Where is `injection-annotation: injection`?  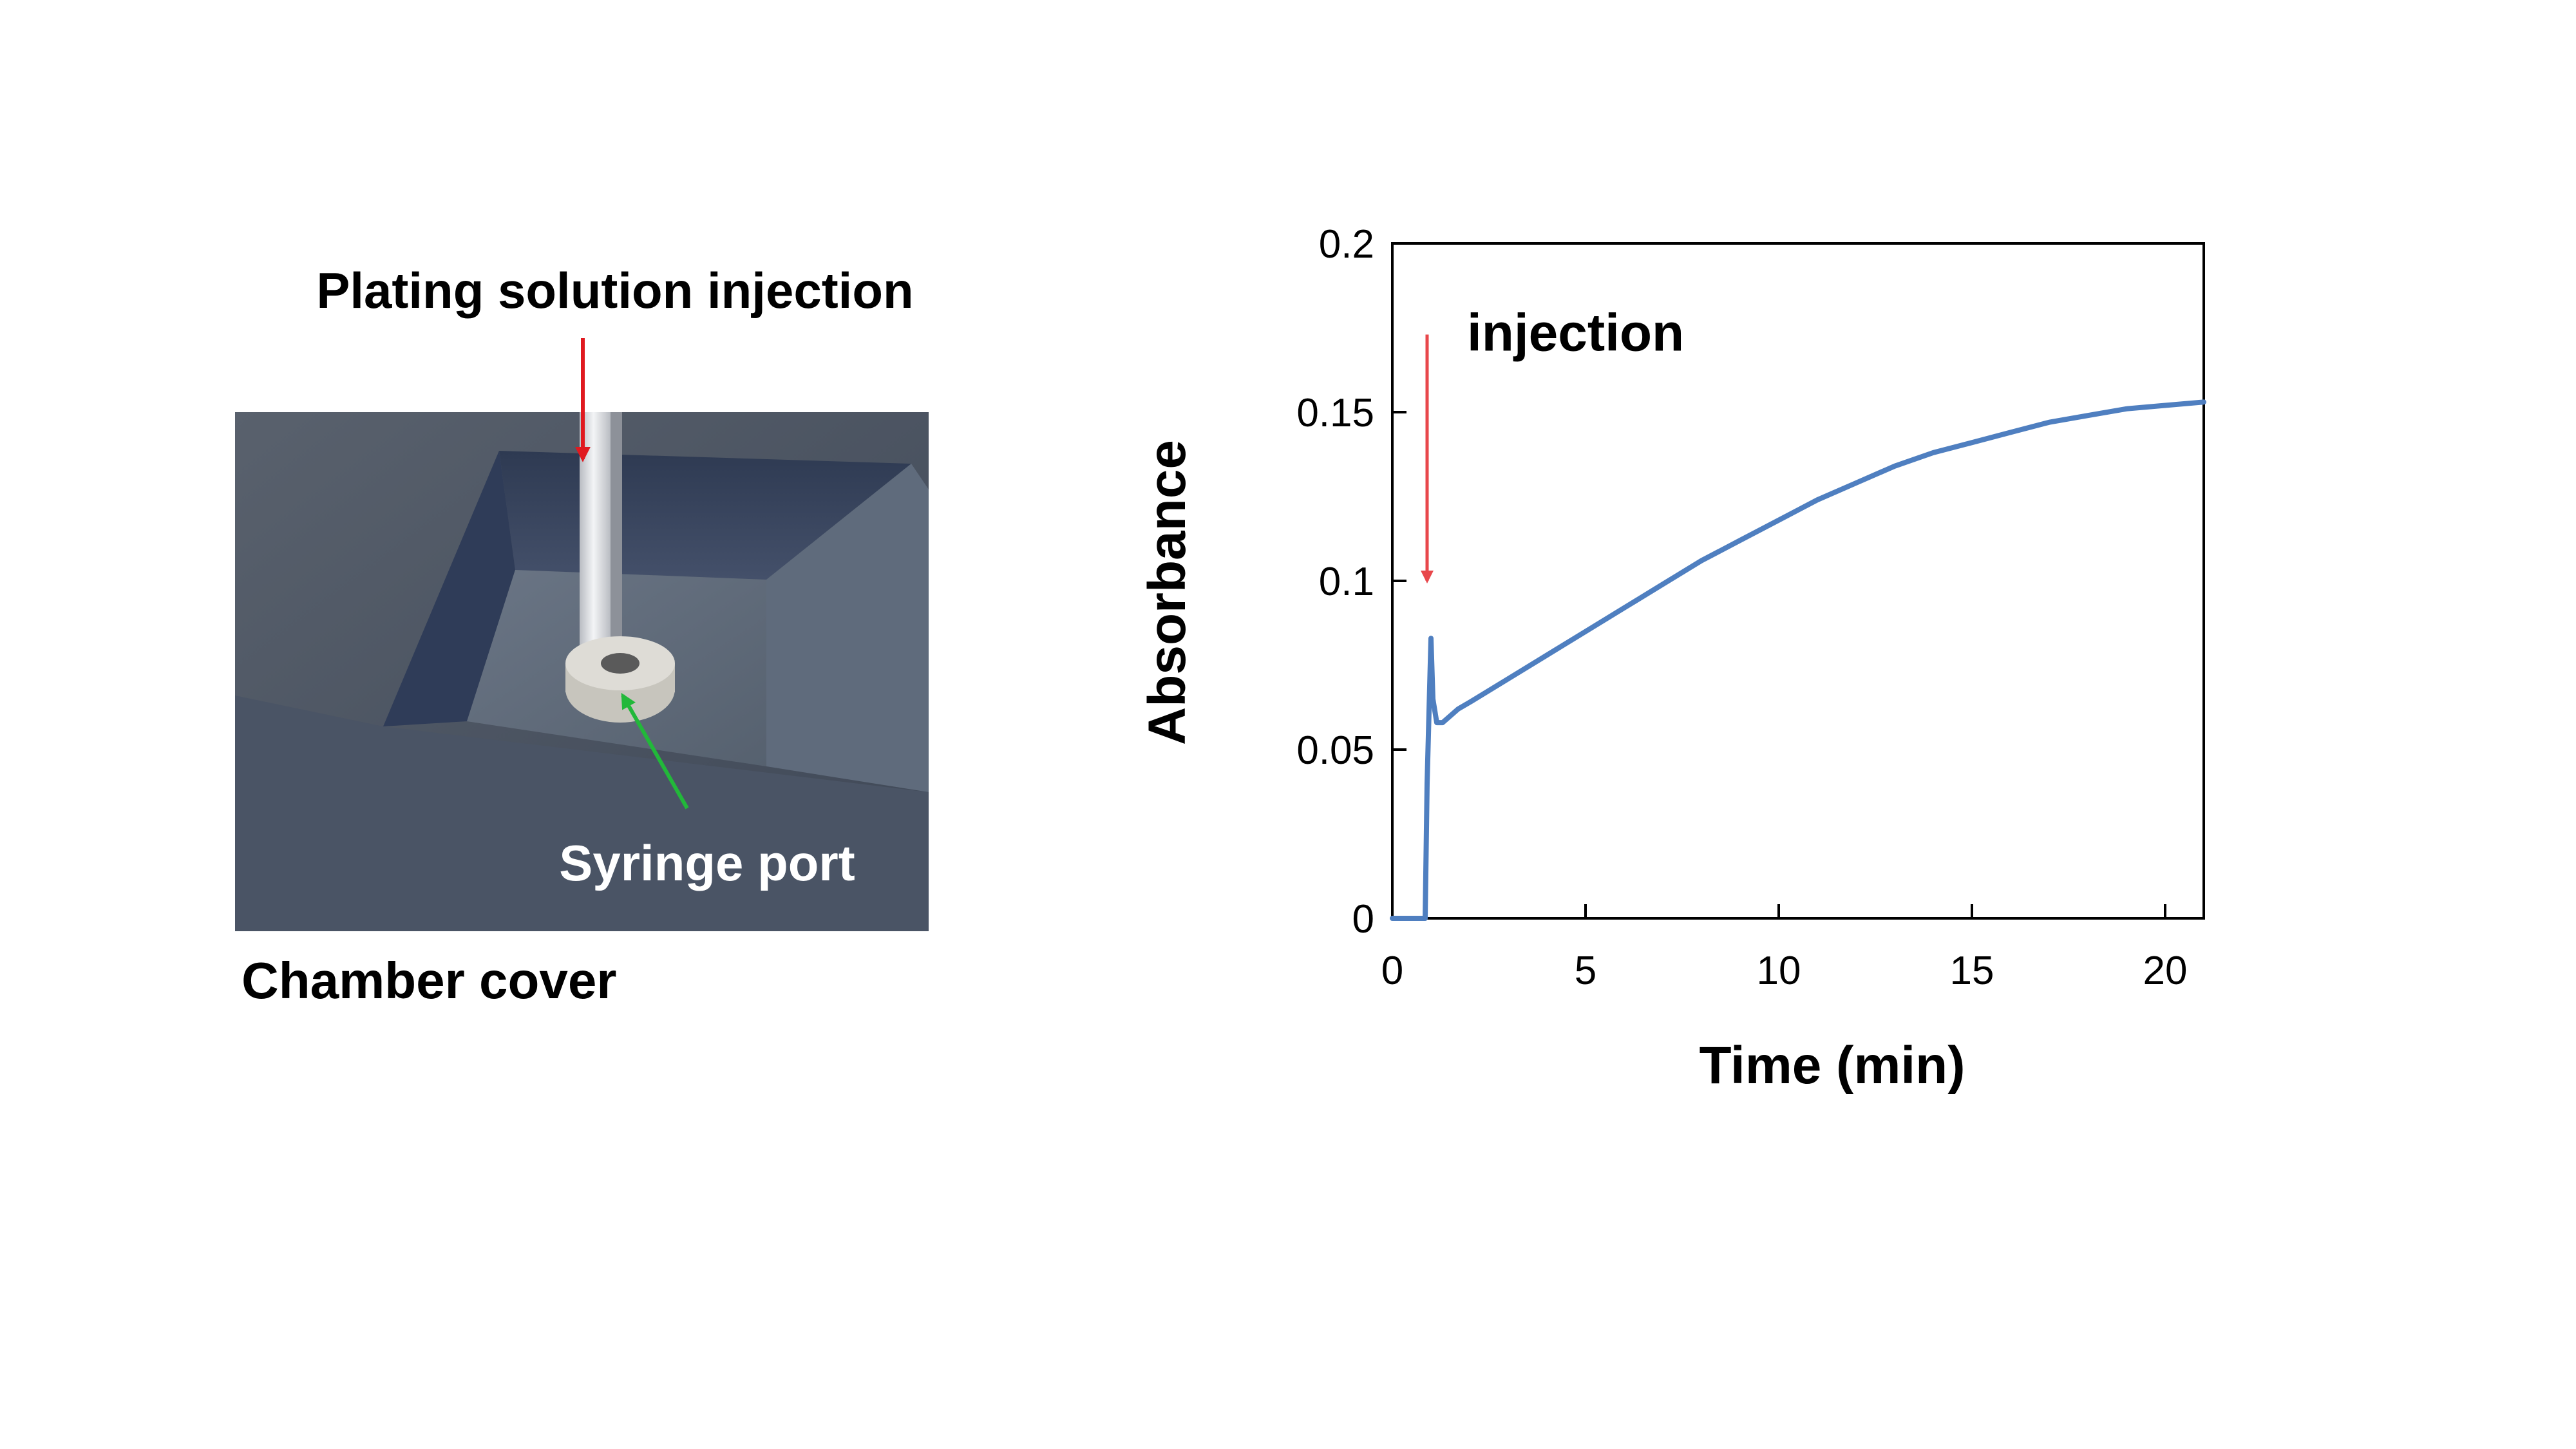 injection-annotation: injection is located at coordinates (1576, 333).